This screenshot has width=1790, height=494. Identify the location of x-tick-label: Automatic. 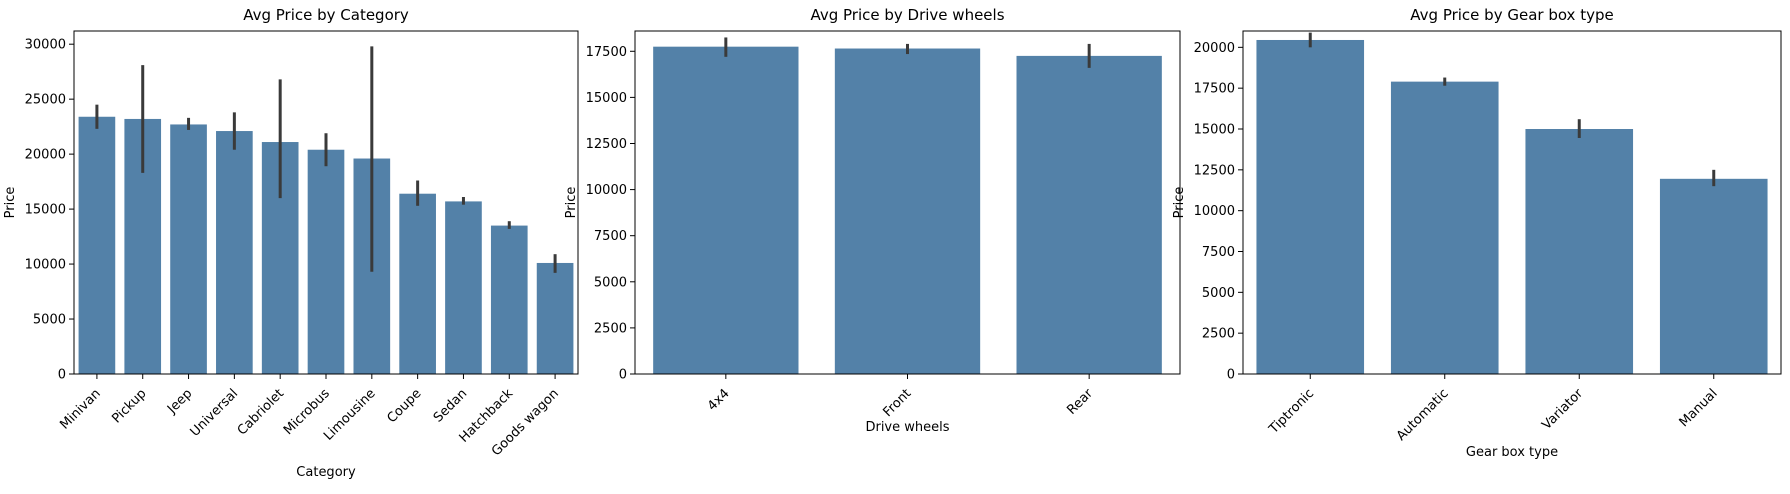
(1423, 415).